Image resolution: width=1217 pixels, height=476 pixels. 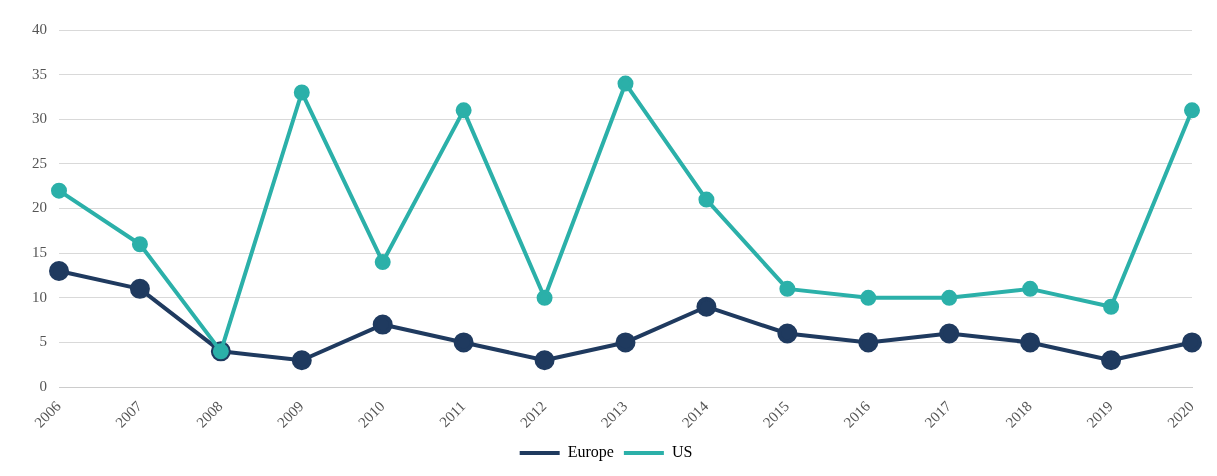 What do you see at coordinates (39, 118) in the screenshot?
I see `y-tick-label: 30` at bounding box center [39, 118].